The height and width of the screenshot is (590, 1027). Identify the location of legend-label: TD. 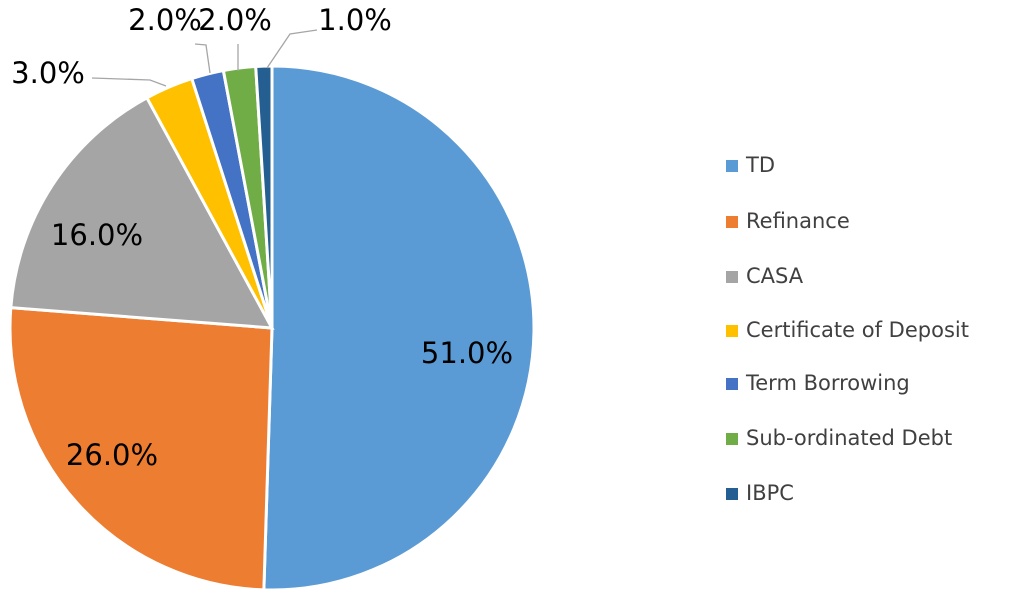
(760, 165).